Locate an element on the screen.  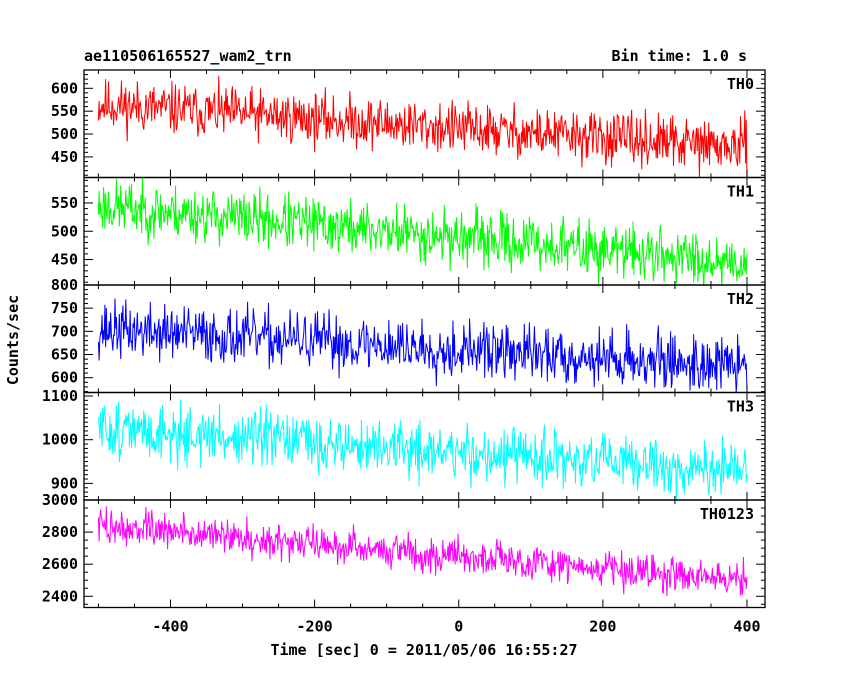
panel-label-th0: TH0 is located at coordinates (740, 84).